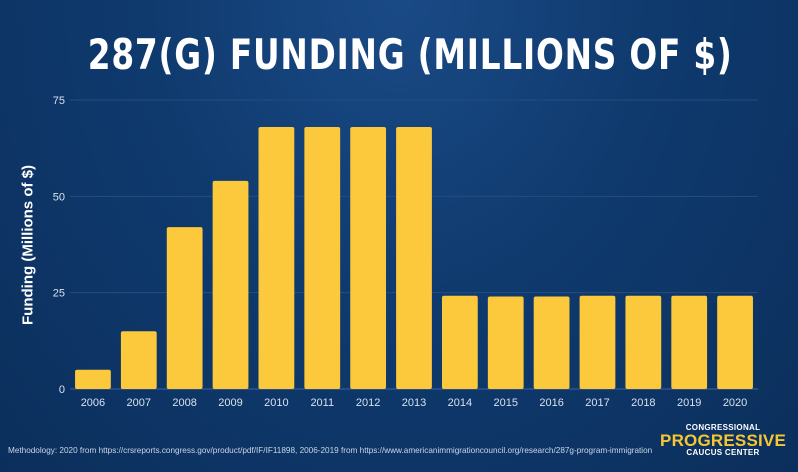 The height and width of the screenshot is (472, 798). I want to click on bar-2012, so click(368, 258).